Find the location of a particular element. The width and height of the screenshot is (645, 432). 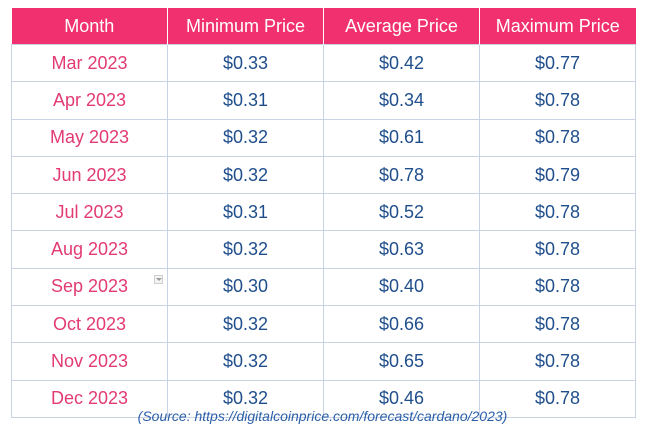

table-row: Nov 2023 $0.32 $0.65 $0.78 is located at coordinates (323, 361).